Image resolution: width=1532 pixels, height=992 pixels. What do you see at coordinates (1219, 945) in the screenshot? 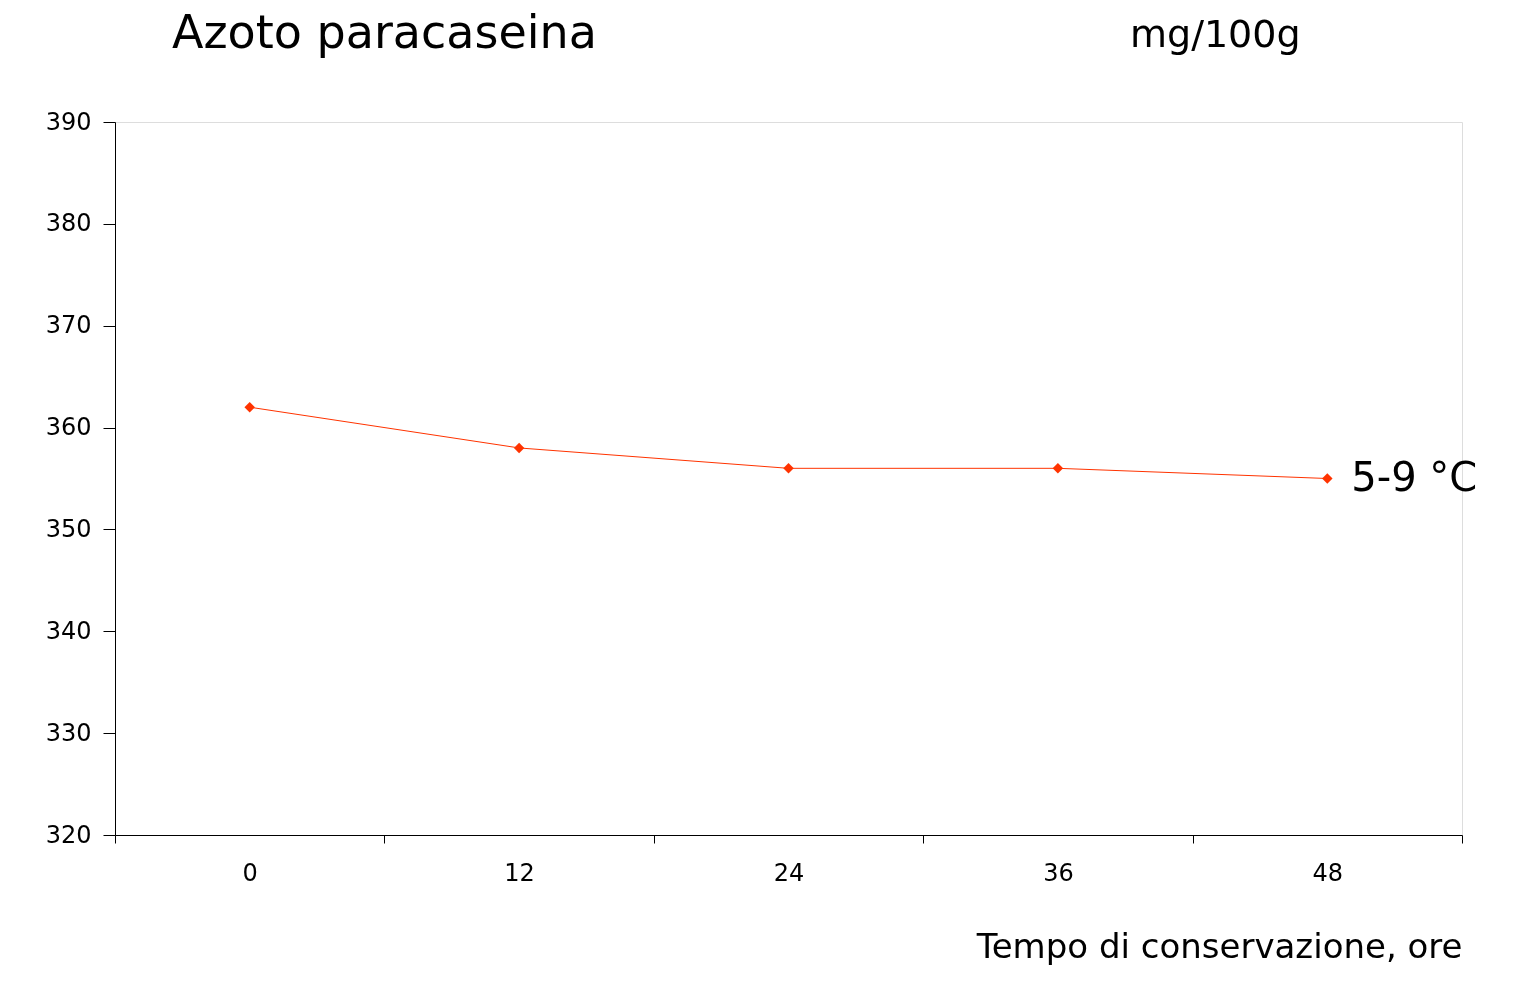
I see `x-axis-title: Tempo di conservazione, ore` at bounding box center [1219, 945].